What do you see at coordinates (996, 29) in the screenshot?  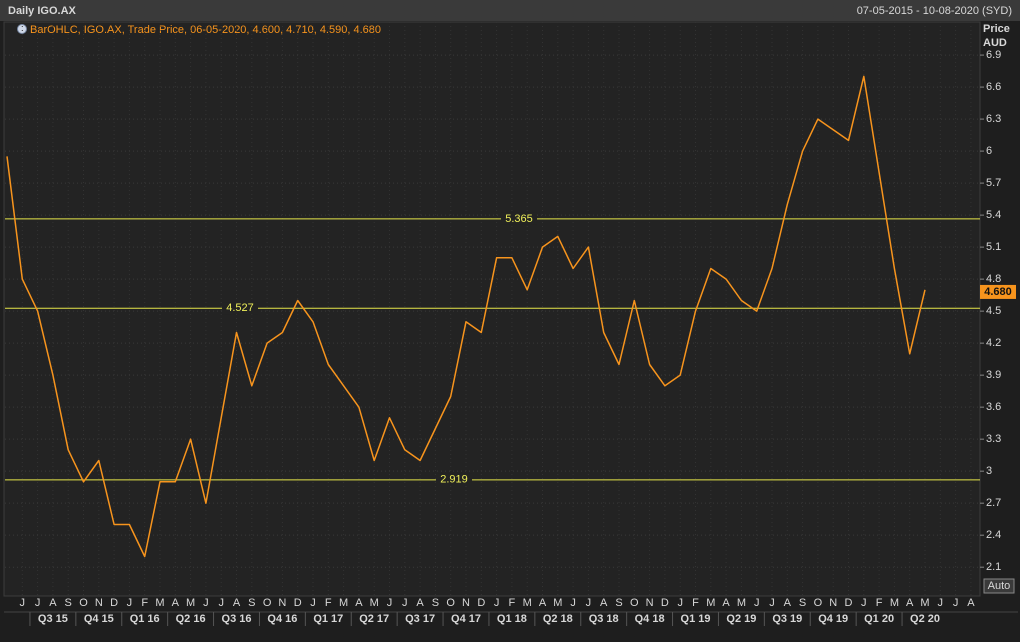 I see `y-axis-label: Price` at bounding box center [996, 29].